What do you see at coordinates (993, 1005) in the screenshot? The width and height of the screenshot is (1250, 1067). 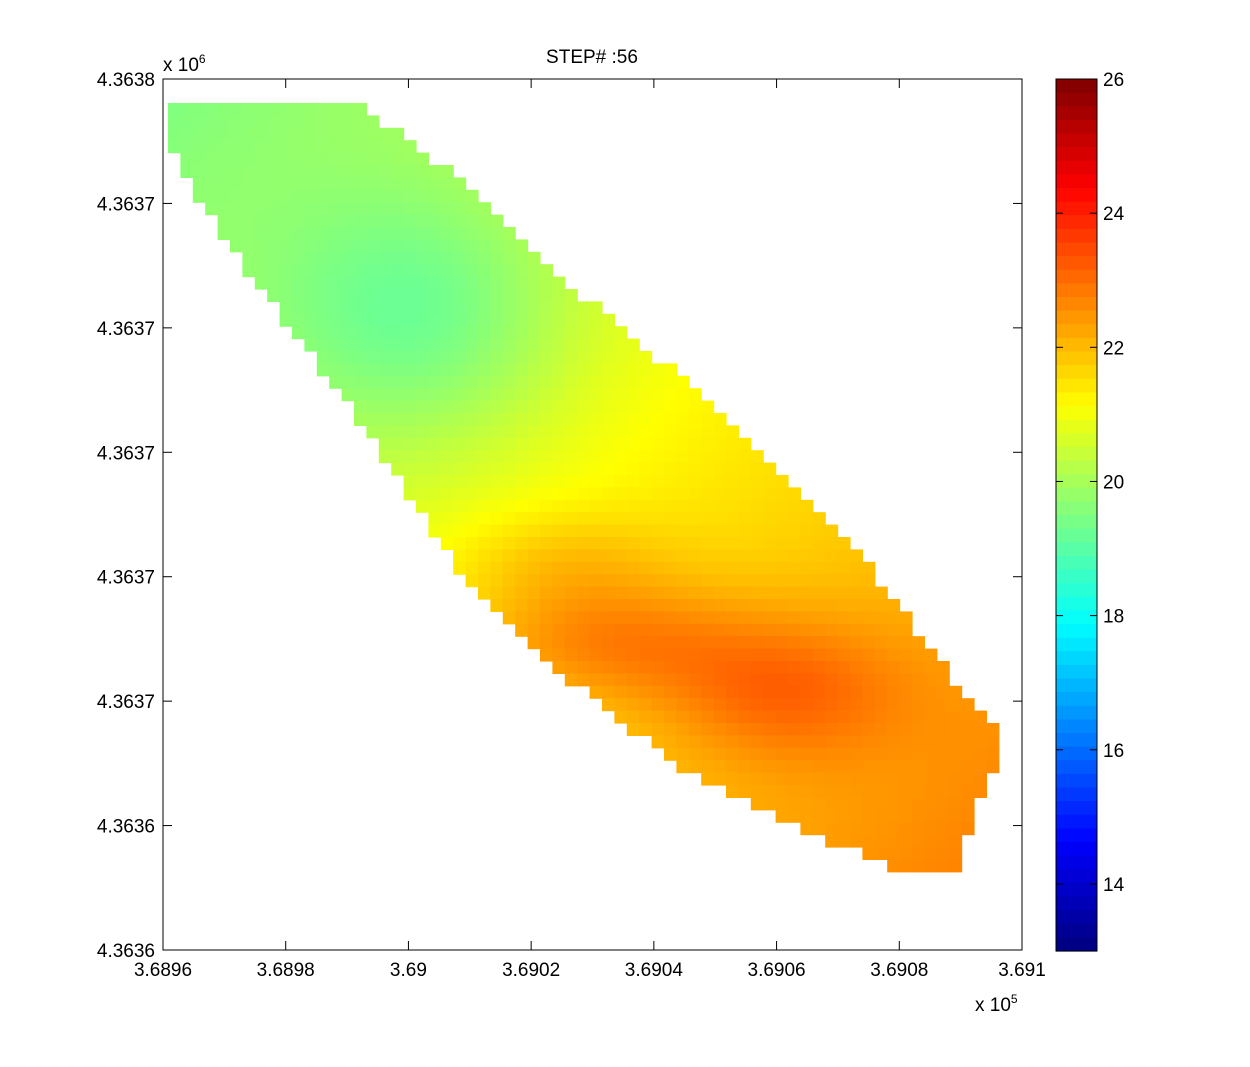 I see `x-multiplier-base: x 10` at bounding box center [993, 1005].